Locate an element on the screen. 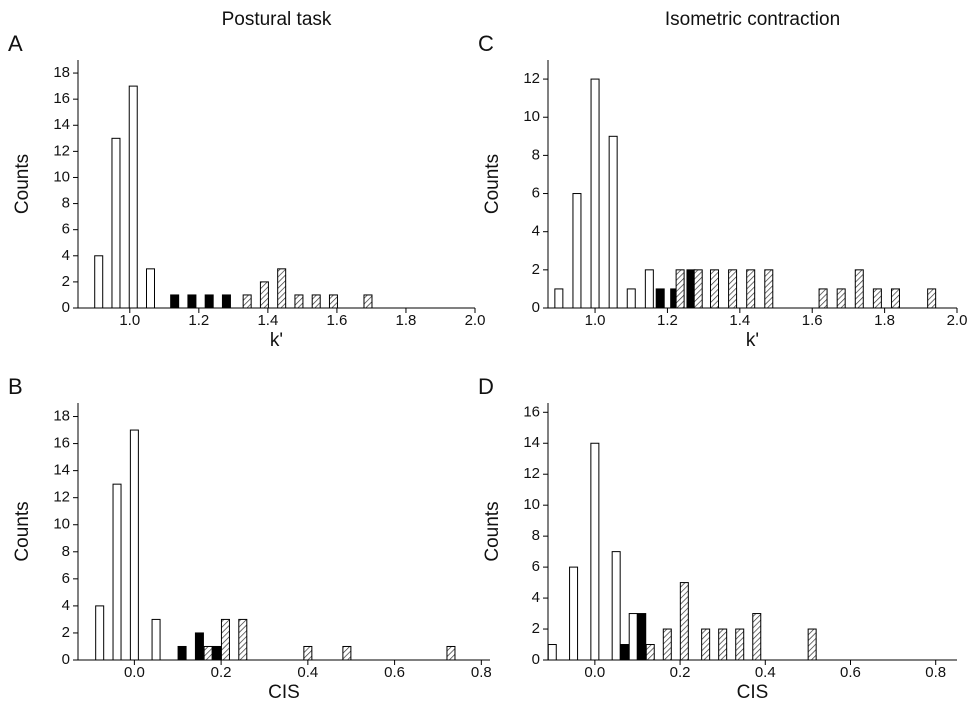 This screenshot has height=724, width=969. x-tick-label: 1.4 is located at coordinates (267, 320).